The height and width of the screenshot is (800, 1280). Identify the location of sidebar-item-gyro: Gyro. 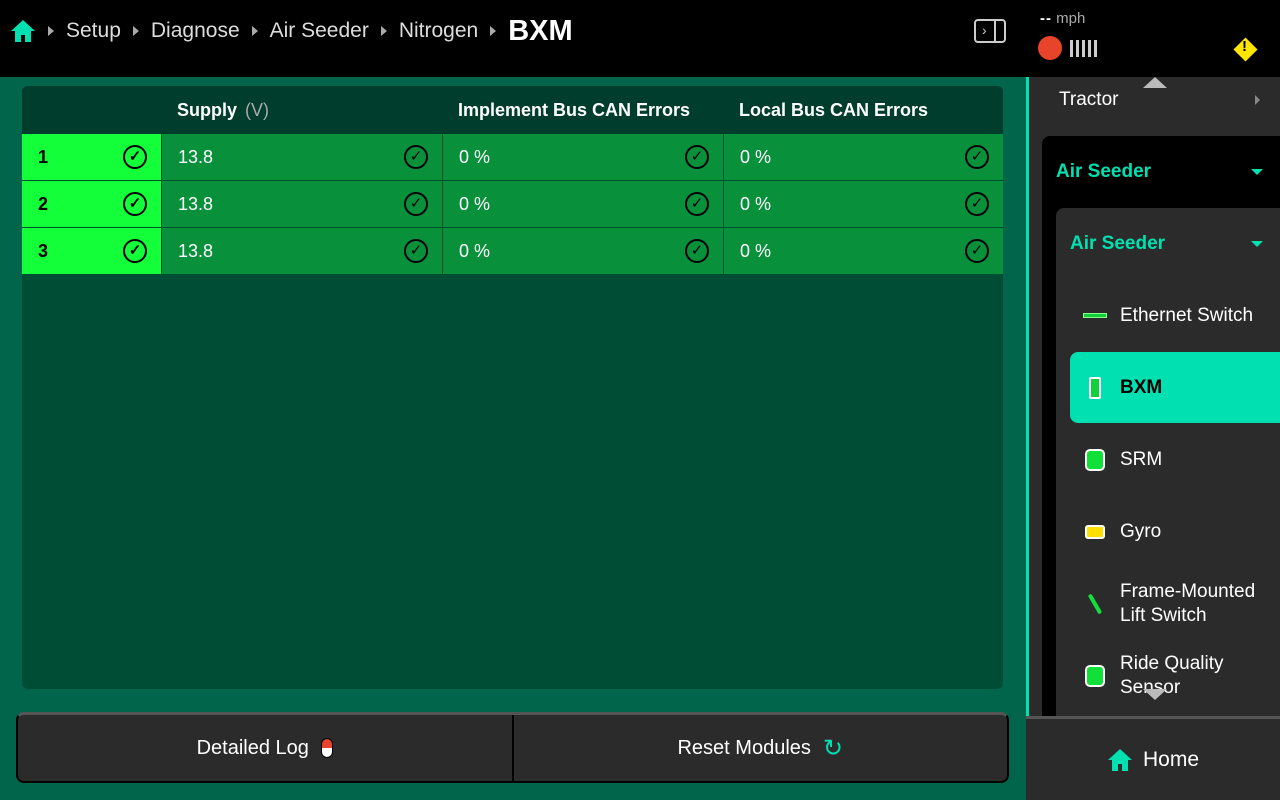
(1175, 531).